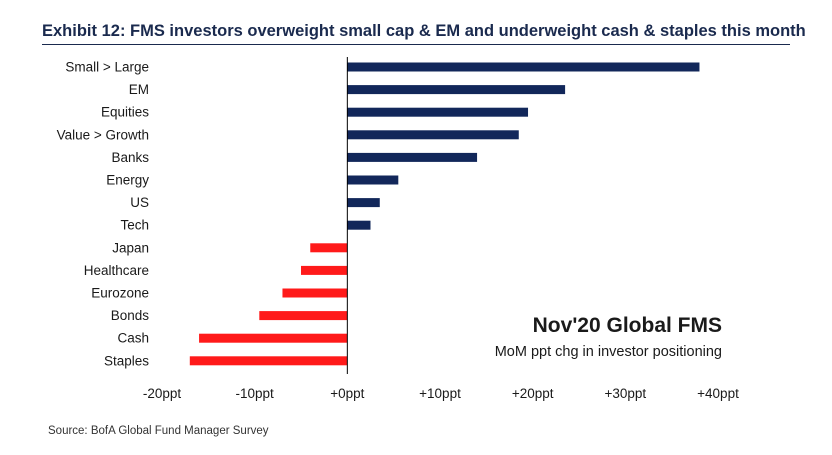  I want to click on x-tick-label: +20ppt, so click(533, 393).